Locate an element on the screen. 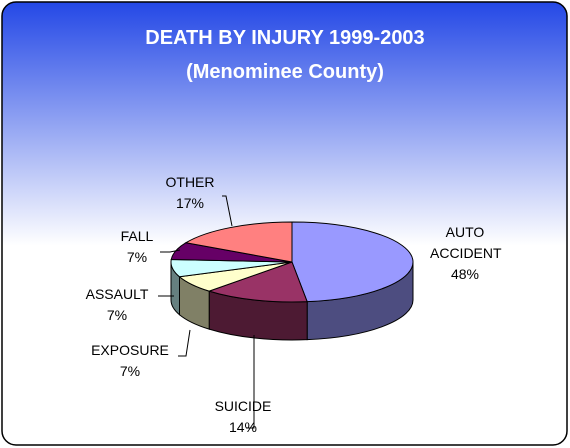 Image resolution: width=570 pixels, height=448 pixels. slice-category-label: AUTO ACCIDENT is located at coordinates (466, 242).